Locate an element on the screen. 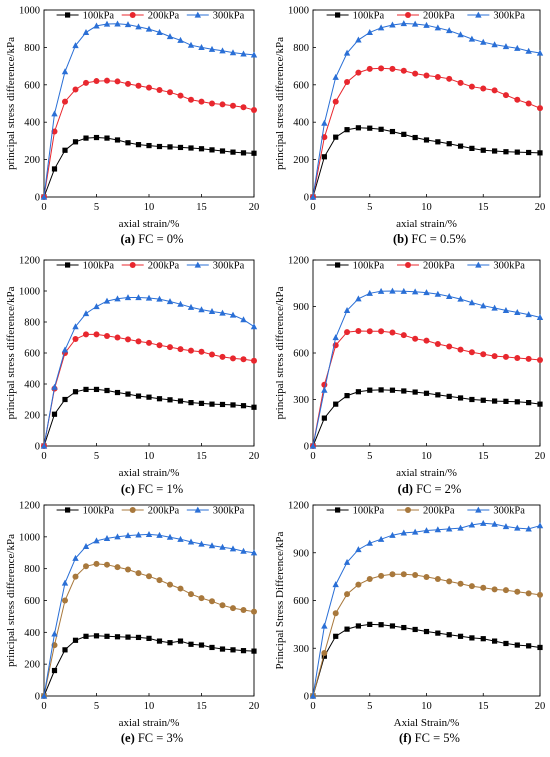 This screenshot has width=550, height=757. y-tick-label: 400 is located at coordinates (301, 123).